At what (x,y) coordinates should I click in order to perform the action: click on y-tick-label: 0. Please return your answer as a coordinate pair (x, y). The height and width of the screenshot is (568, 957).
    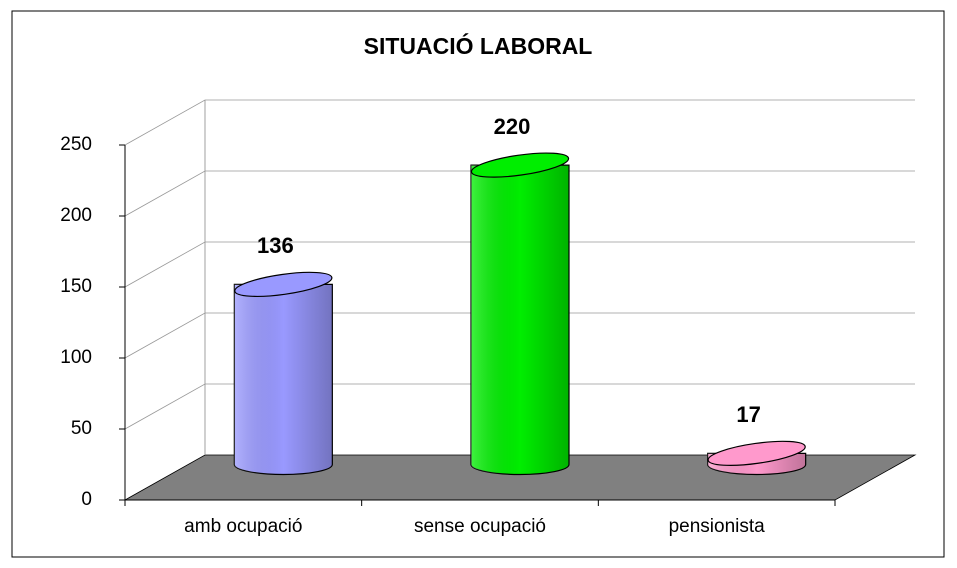
    Looking at the image, I should click on (86, 499).